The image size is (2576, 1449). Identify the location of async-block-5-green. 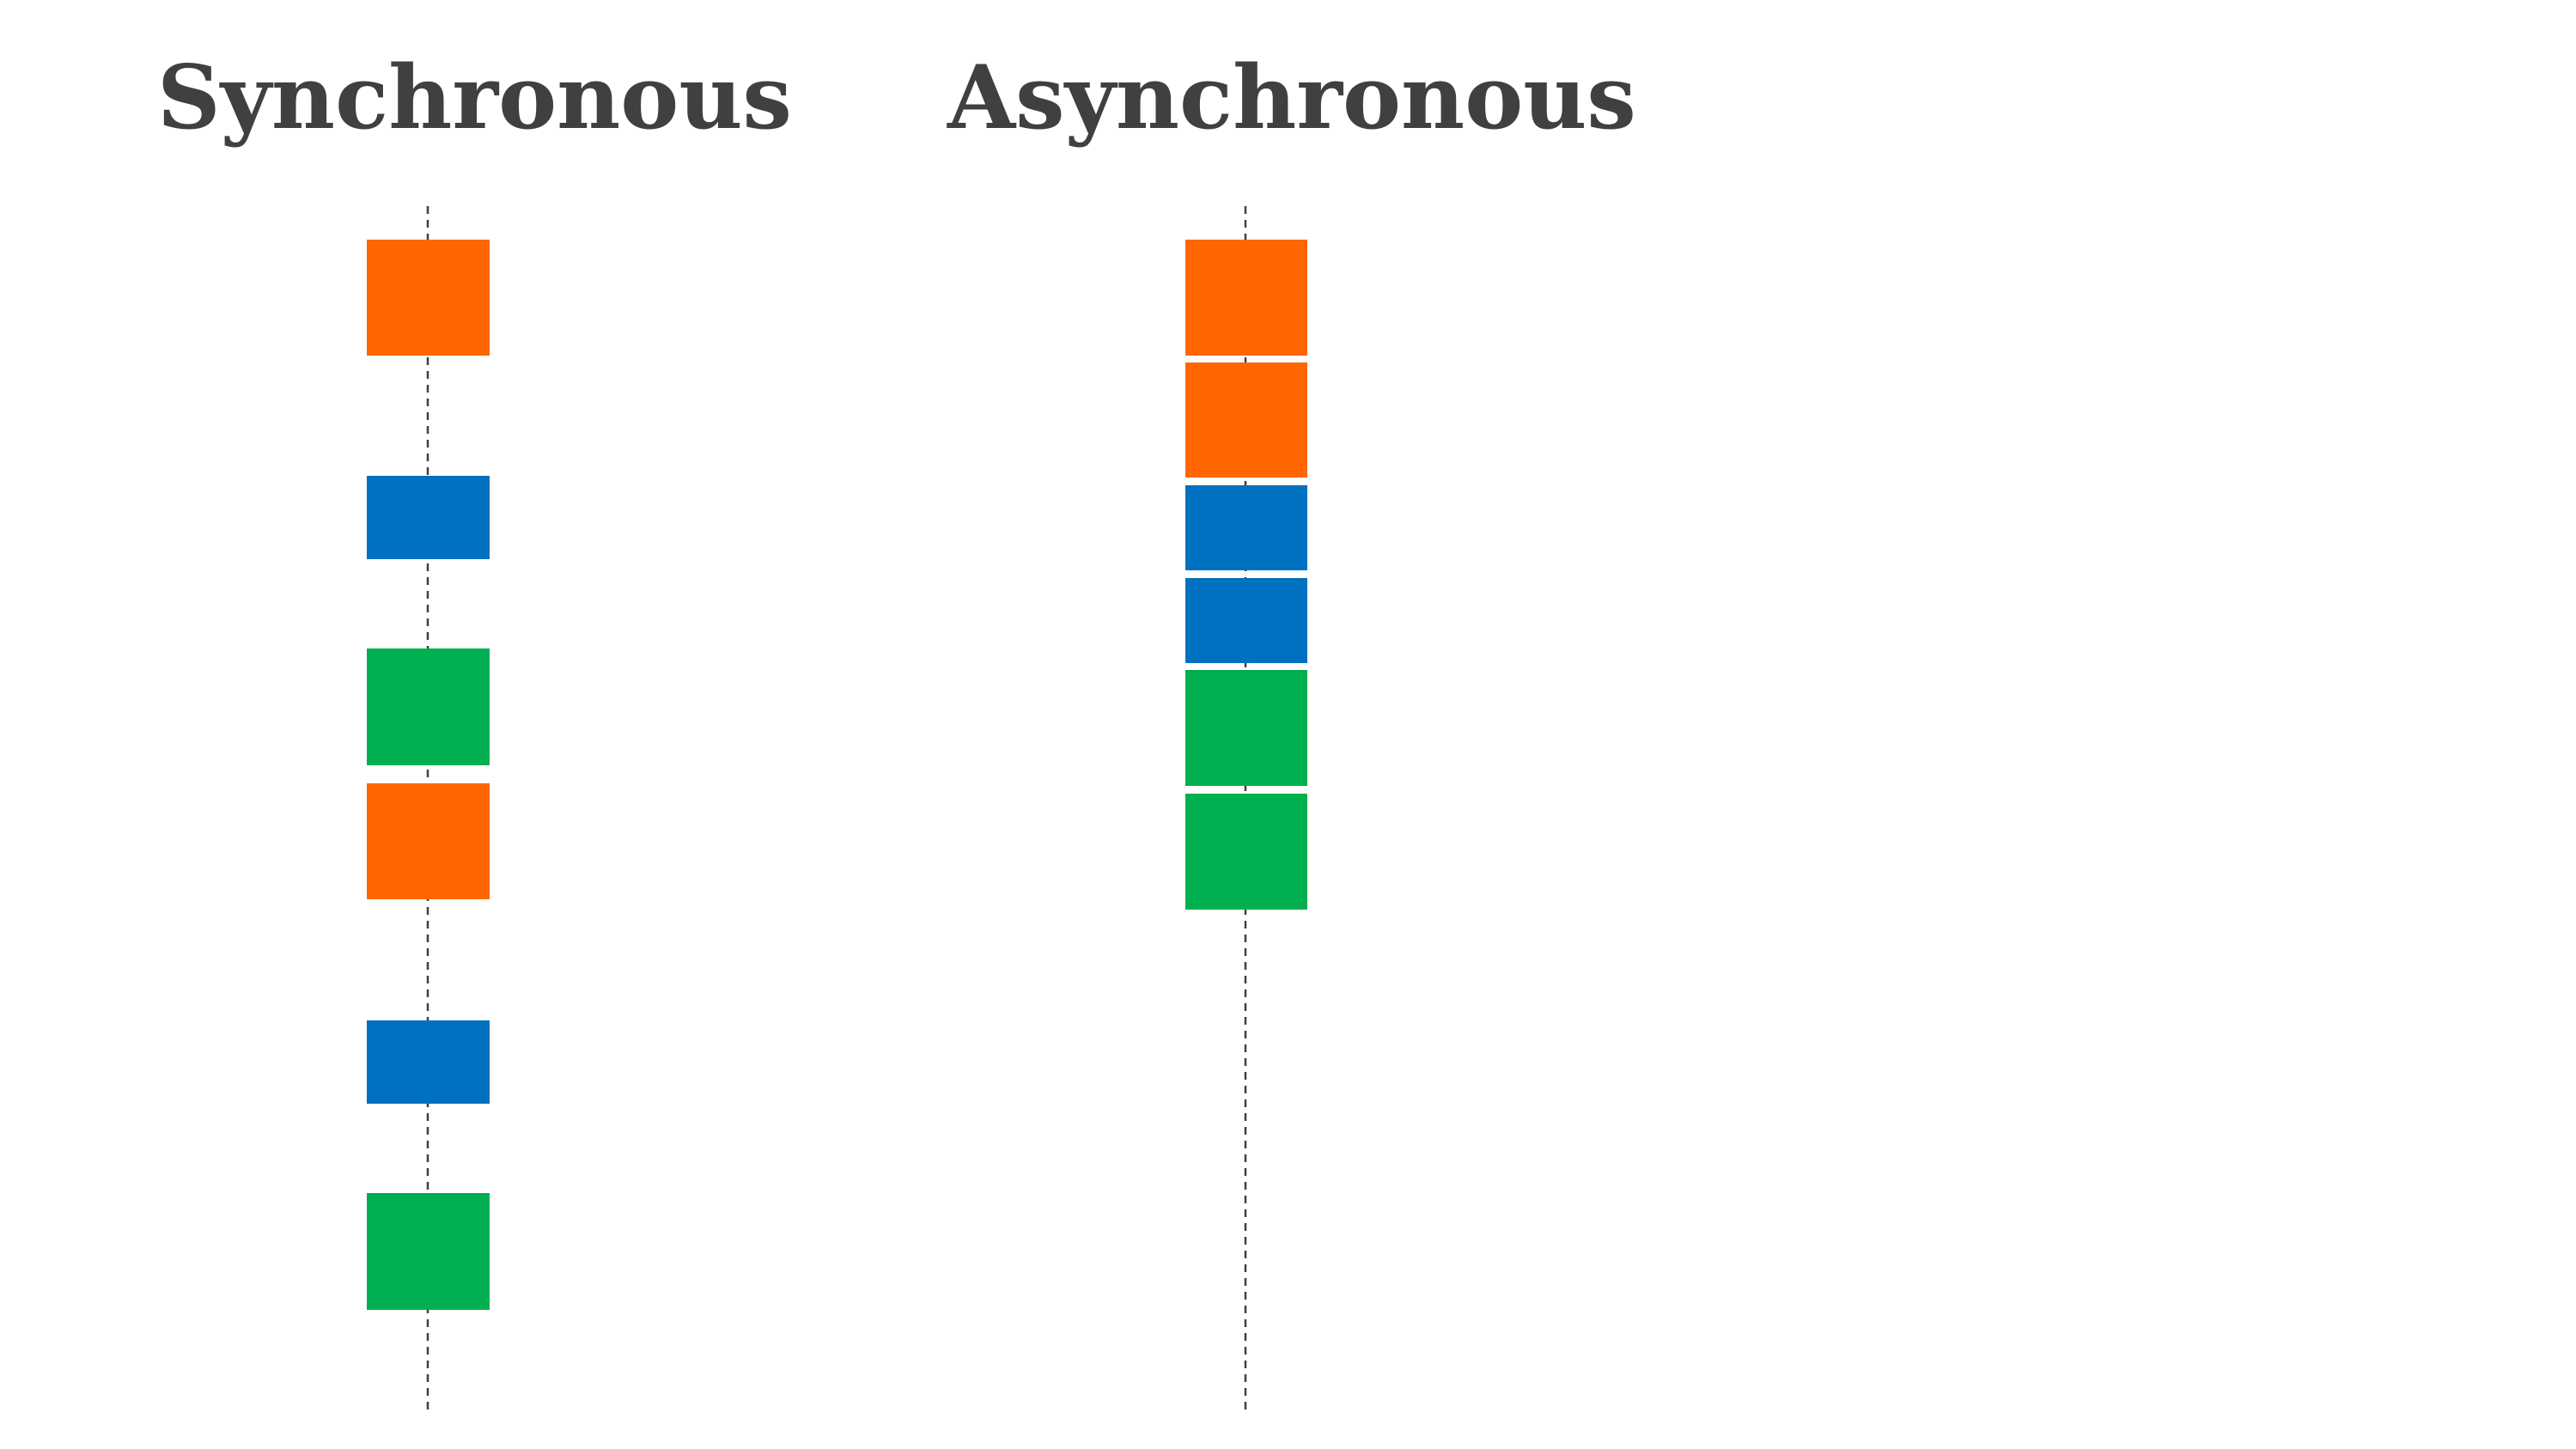
(1246, 728).